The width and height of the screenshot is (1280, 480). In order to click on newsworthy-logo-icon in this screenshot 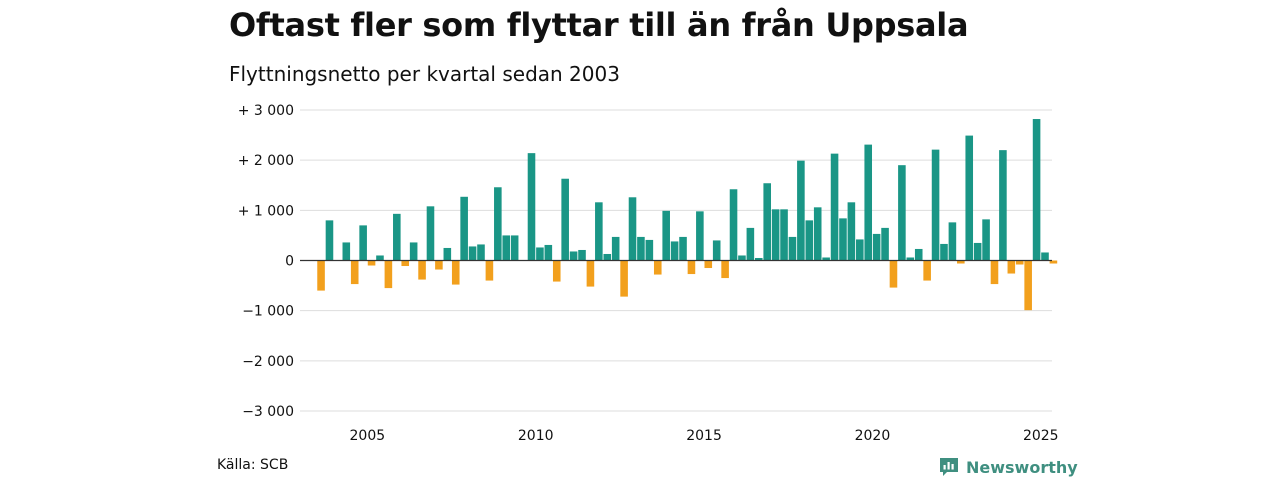, I will do `click(949, 467)`.